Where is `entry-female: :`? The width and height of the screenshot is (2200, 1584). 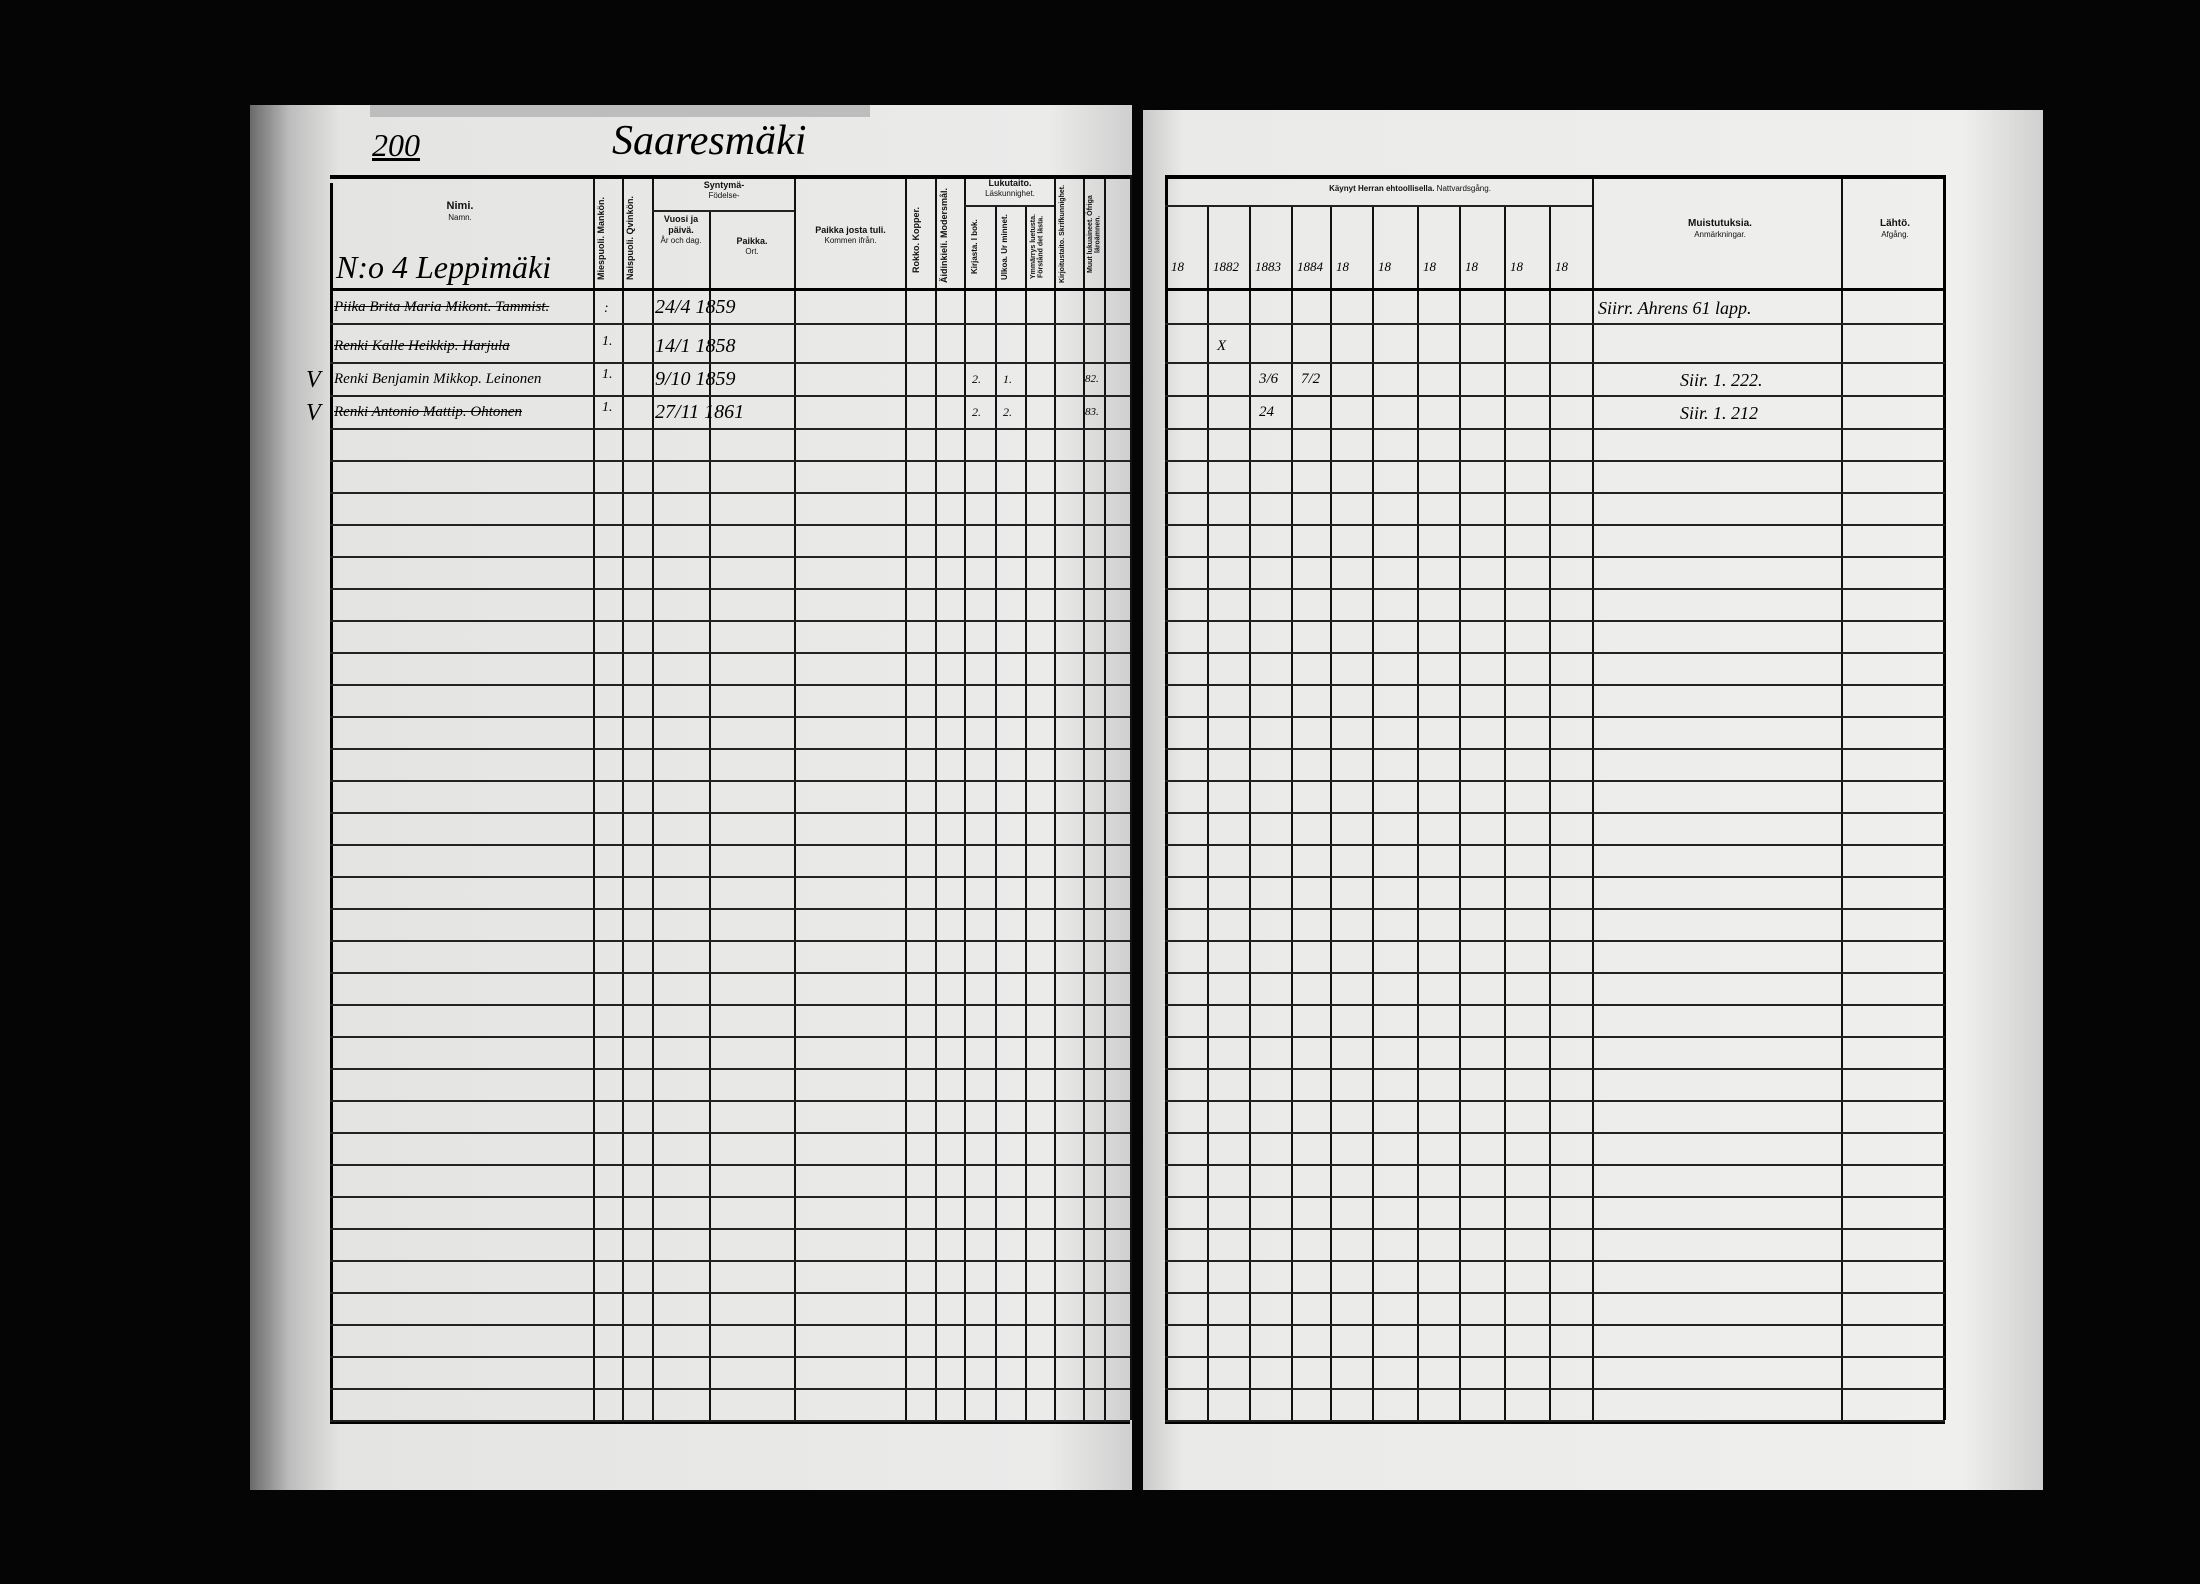 entry-female: : is located at coordinates (606, 308).